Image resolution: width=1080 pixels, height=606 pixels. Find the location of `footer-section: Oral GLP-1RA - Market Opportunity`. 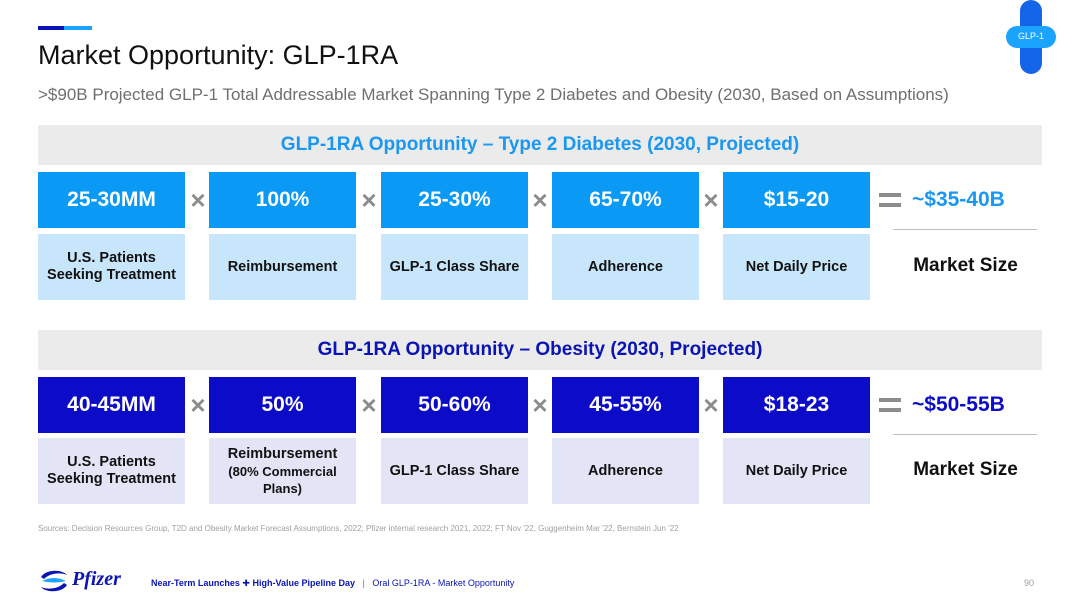

footer-section: Oral GLP-1RA - Market Opportunity is located at coordinates (443, 583).